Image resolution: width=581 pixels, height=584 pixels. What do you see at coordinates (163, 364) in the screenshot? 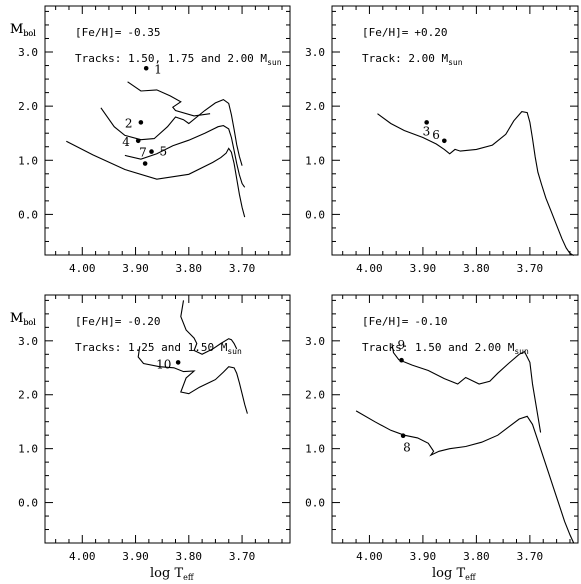
I see `star-label-10: 10` at bounding box center [163, 364].